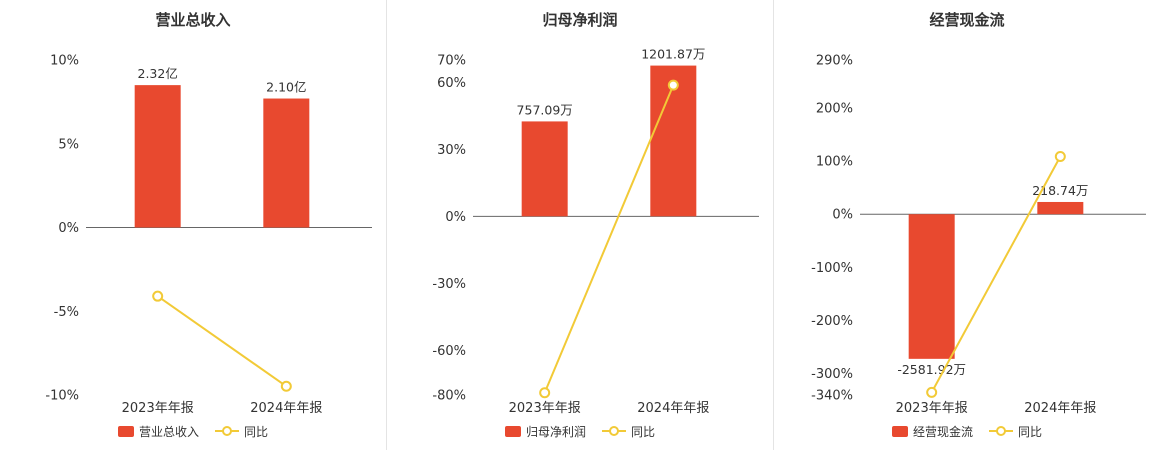 This screenshot has width=1160, height=450. Describe the element at coordinates (168, 431) in the screenshot. I see `legend-label: 营业总收入` at that location.